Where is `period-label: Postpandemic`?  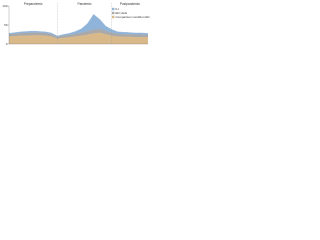 period-label: Postpandemic is located at coordinates (130, 4).